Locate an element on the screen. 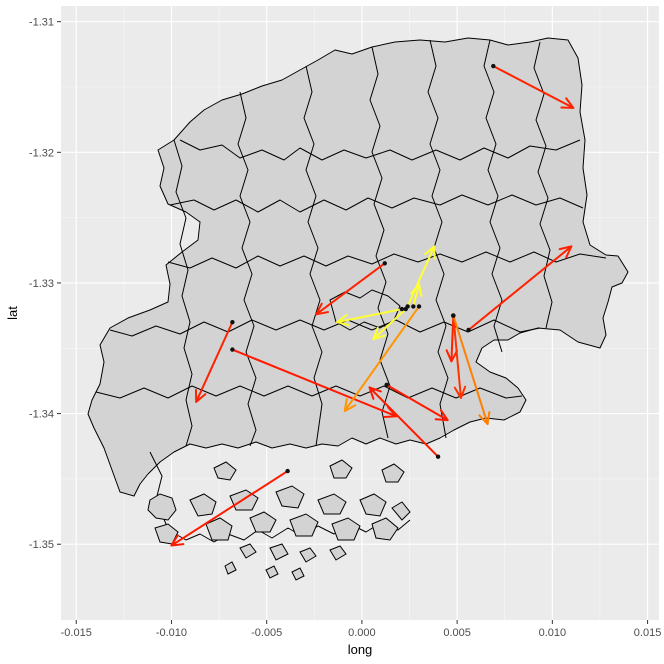  y-tick-label: -1.31 is located at coordinates (41, 23).